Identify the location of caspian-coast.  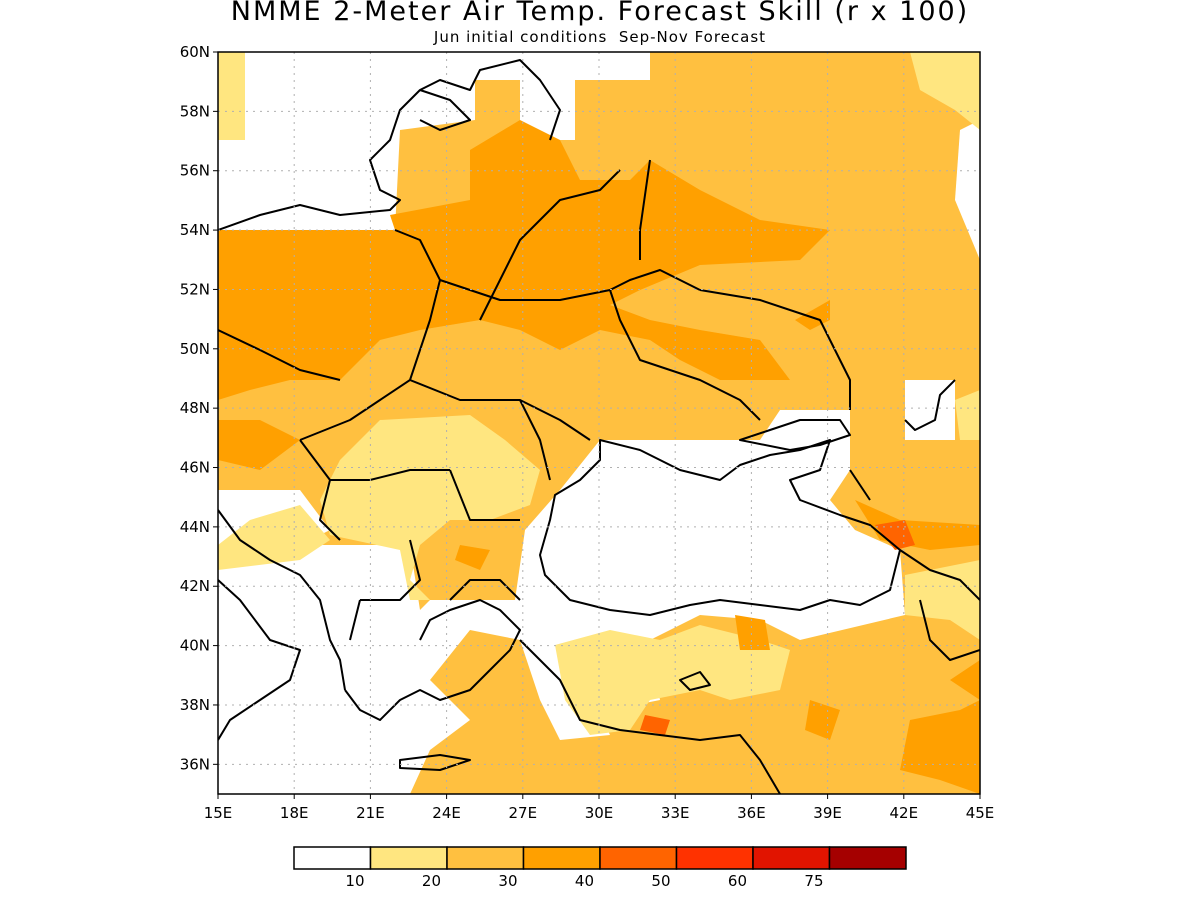
(930, 405).